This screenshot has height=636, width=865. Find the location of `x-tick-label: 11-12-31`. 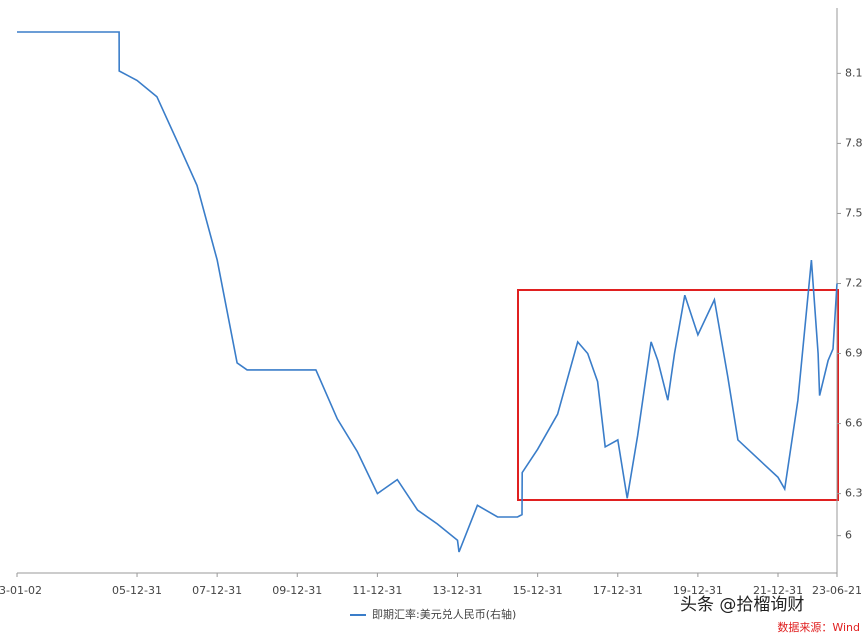

x-tick-label: 11-12-31 is located at coordinates (377, 590).